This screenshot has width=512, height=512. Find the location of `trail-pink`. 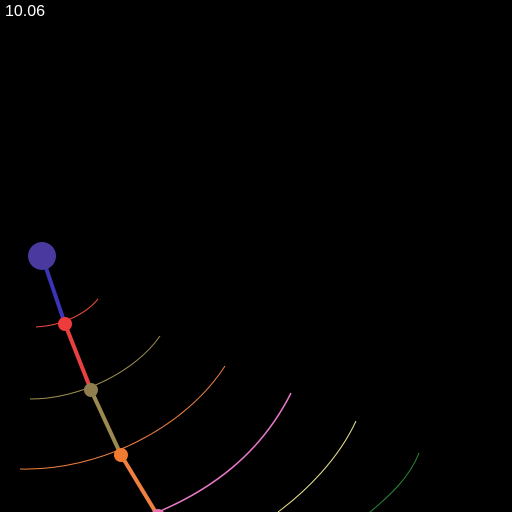

trail-pink is located at coordinates (224, 452).